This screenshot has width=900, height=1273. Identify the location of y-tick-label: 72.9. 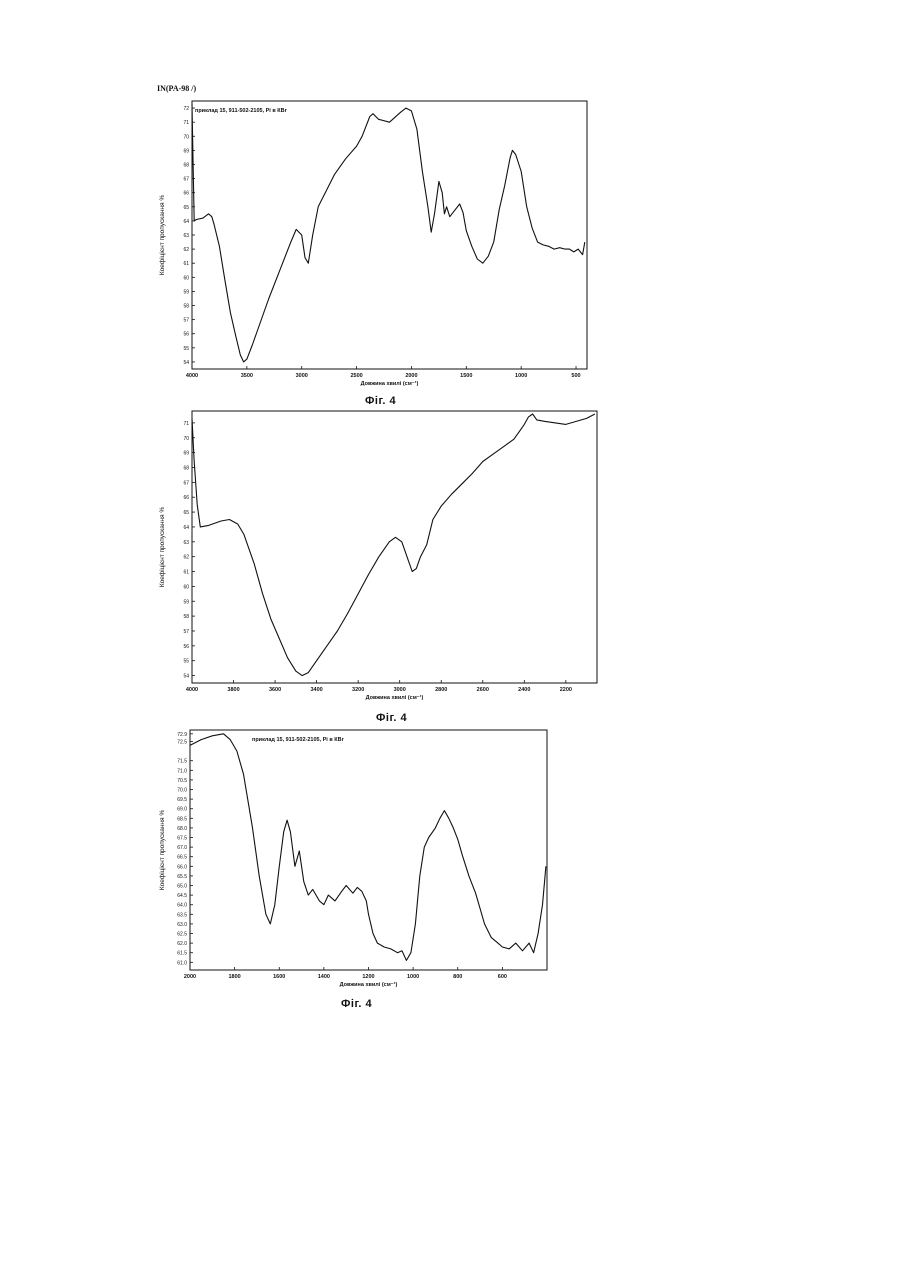
(182, 735).